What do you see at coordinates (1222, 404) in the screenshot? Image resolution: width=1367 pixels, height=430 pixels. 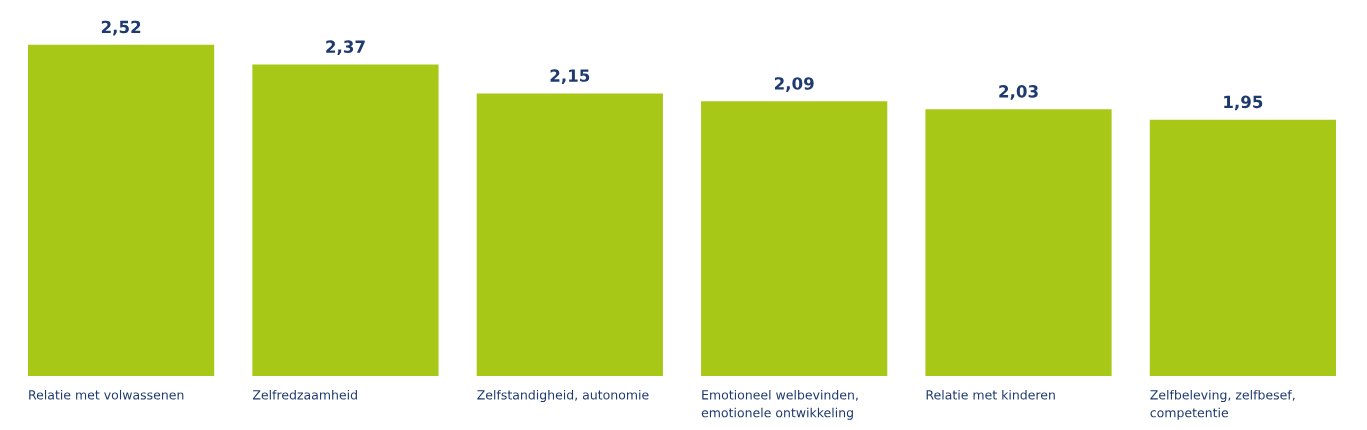 I see `x-tick-label: Zelfbeleving, zelfbesef, competentie` at bounding box center [1222, 404].